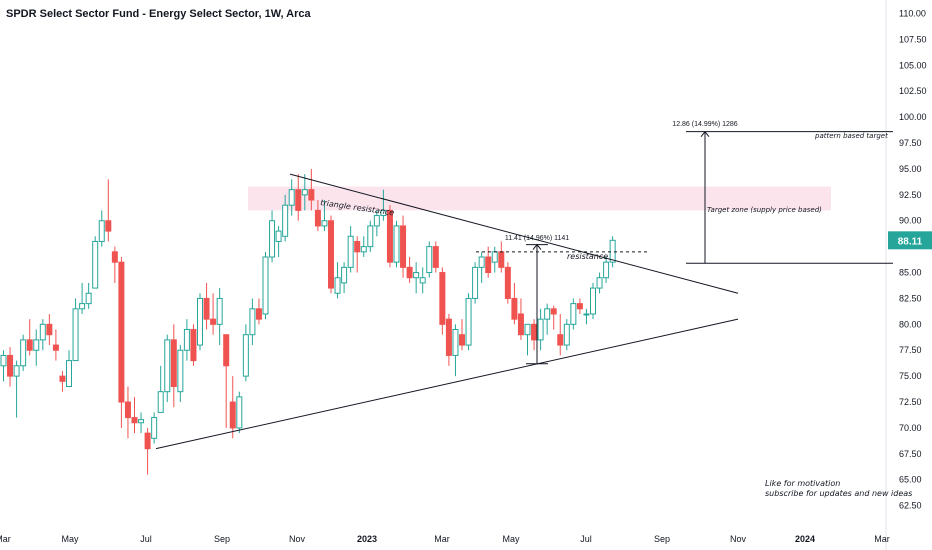 This screenshot has height=550, width=932. I want to click on y-tick-label: 67.50, so click(910, 454).